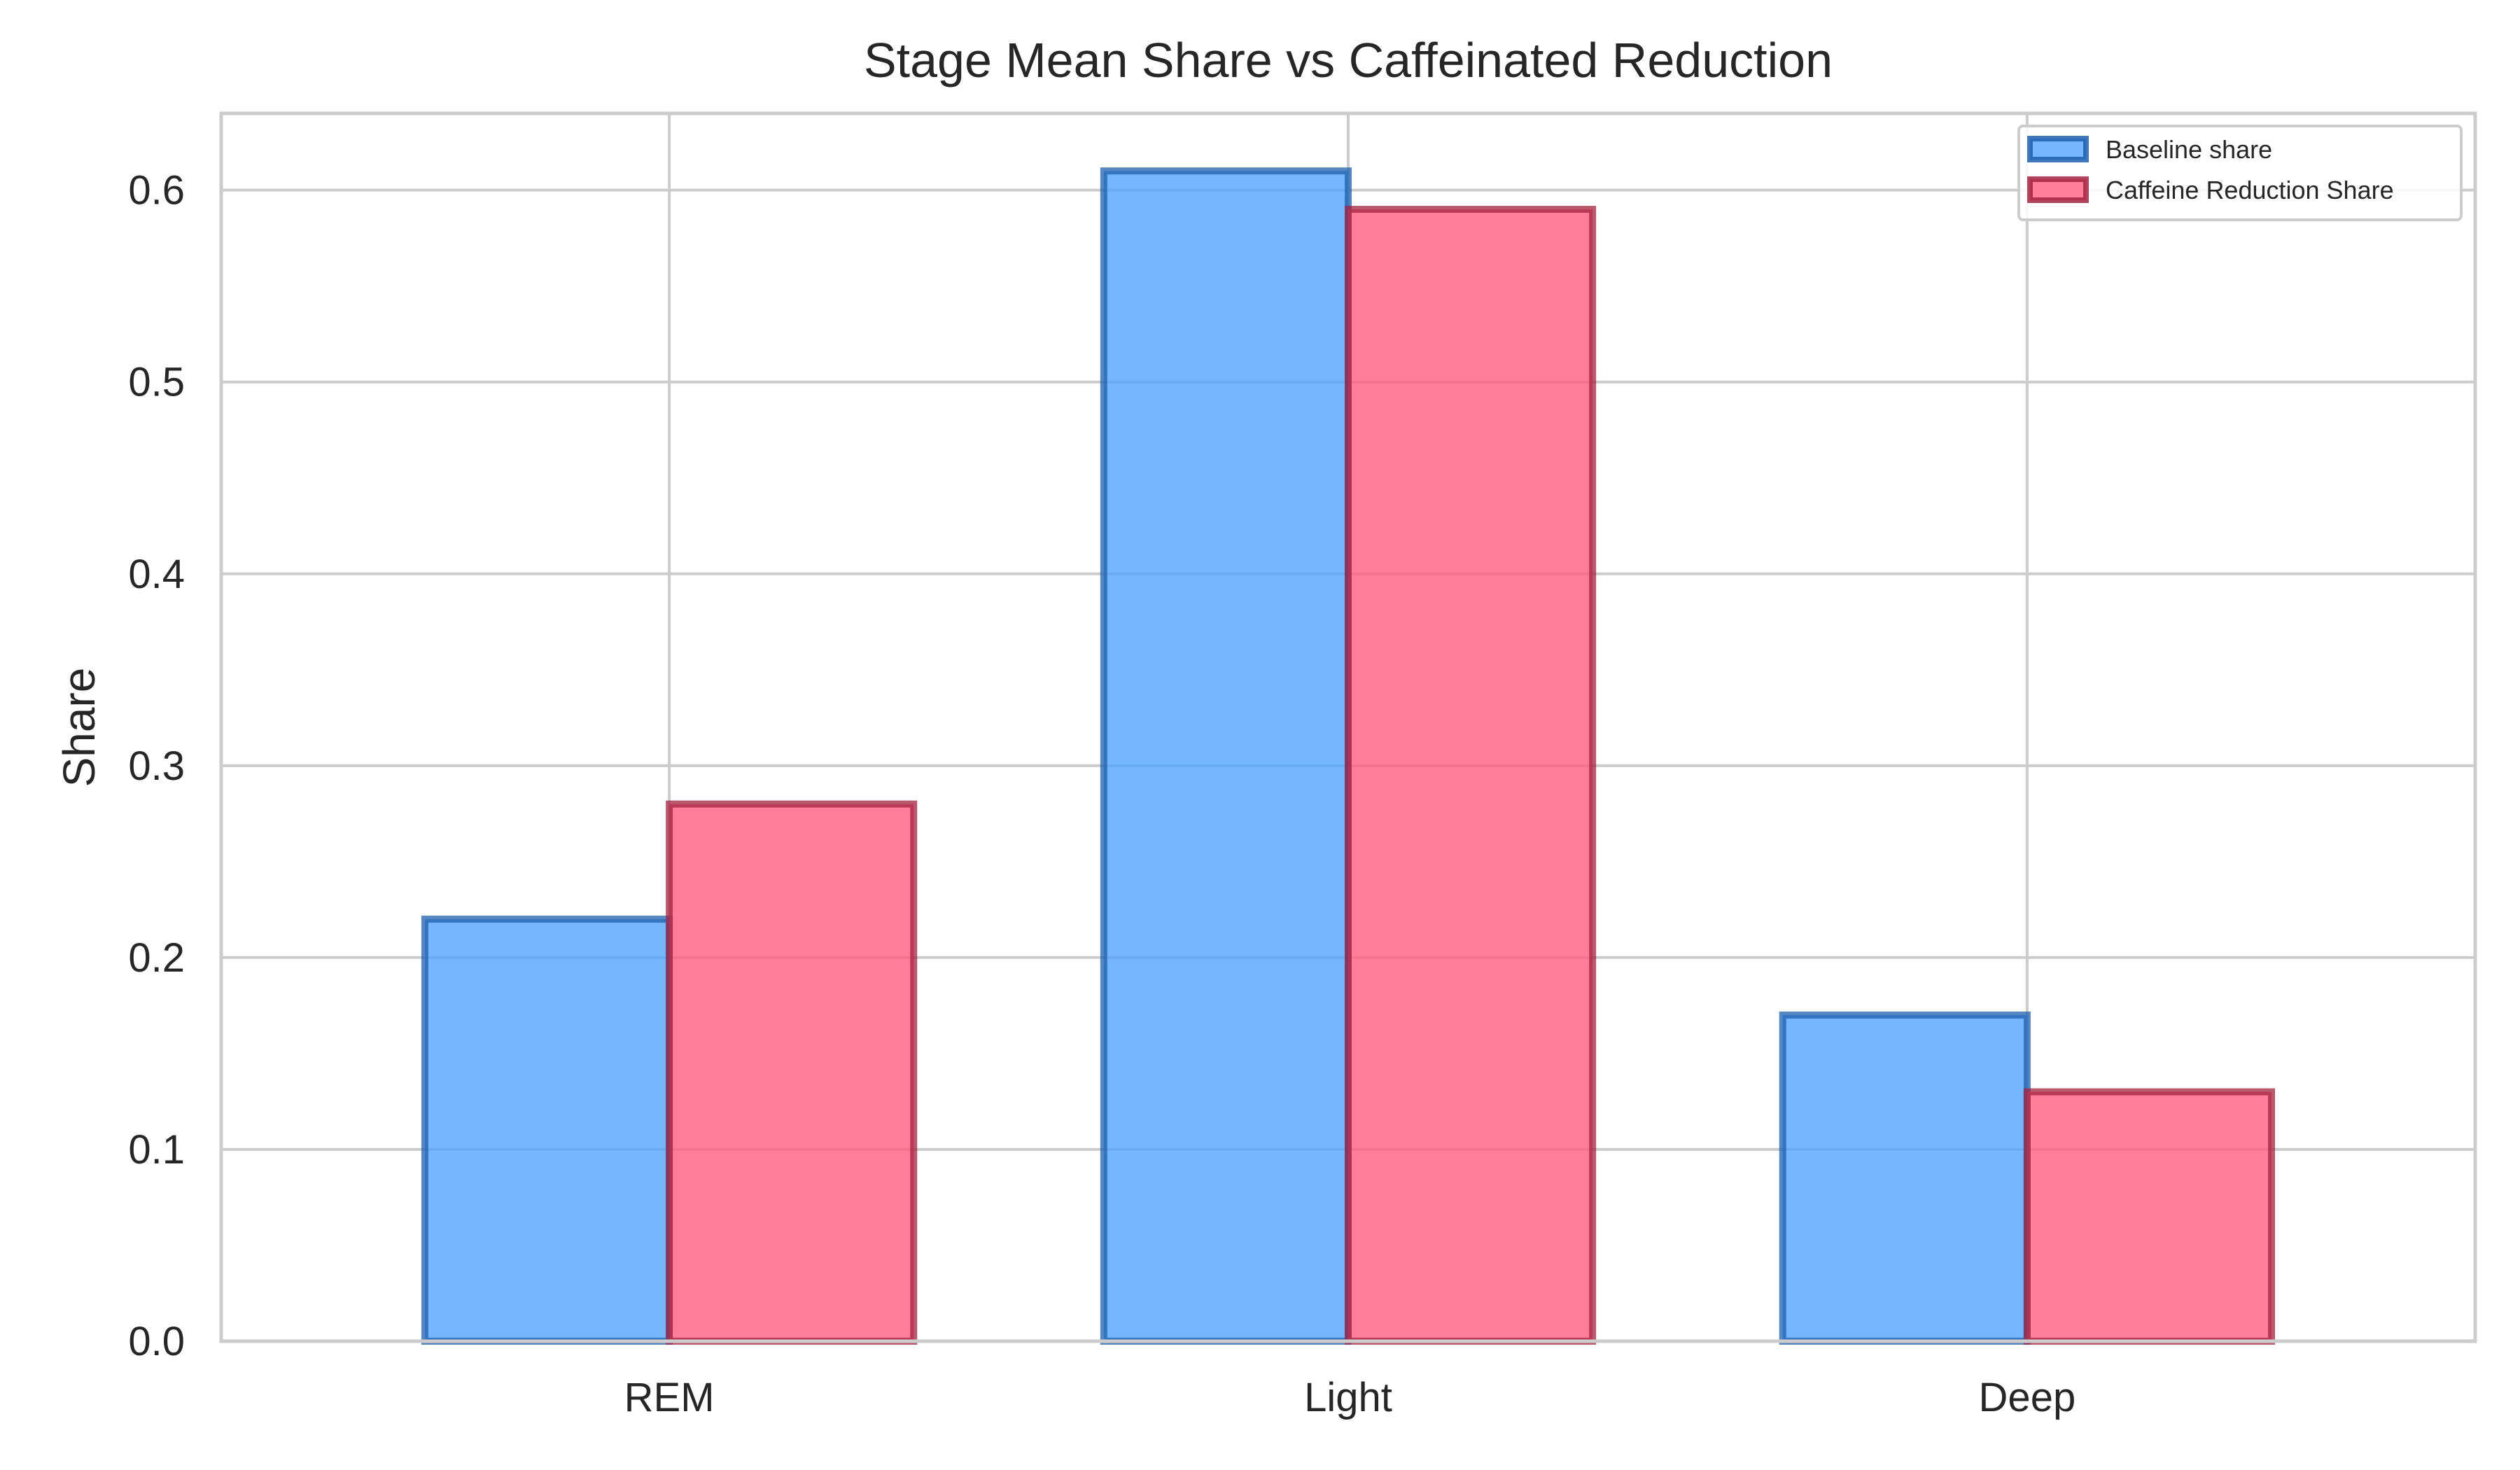  Describe the element at coordinates (156, 1149) in the screenshot. I see `y-tick-label: 0.1` at that location.